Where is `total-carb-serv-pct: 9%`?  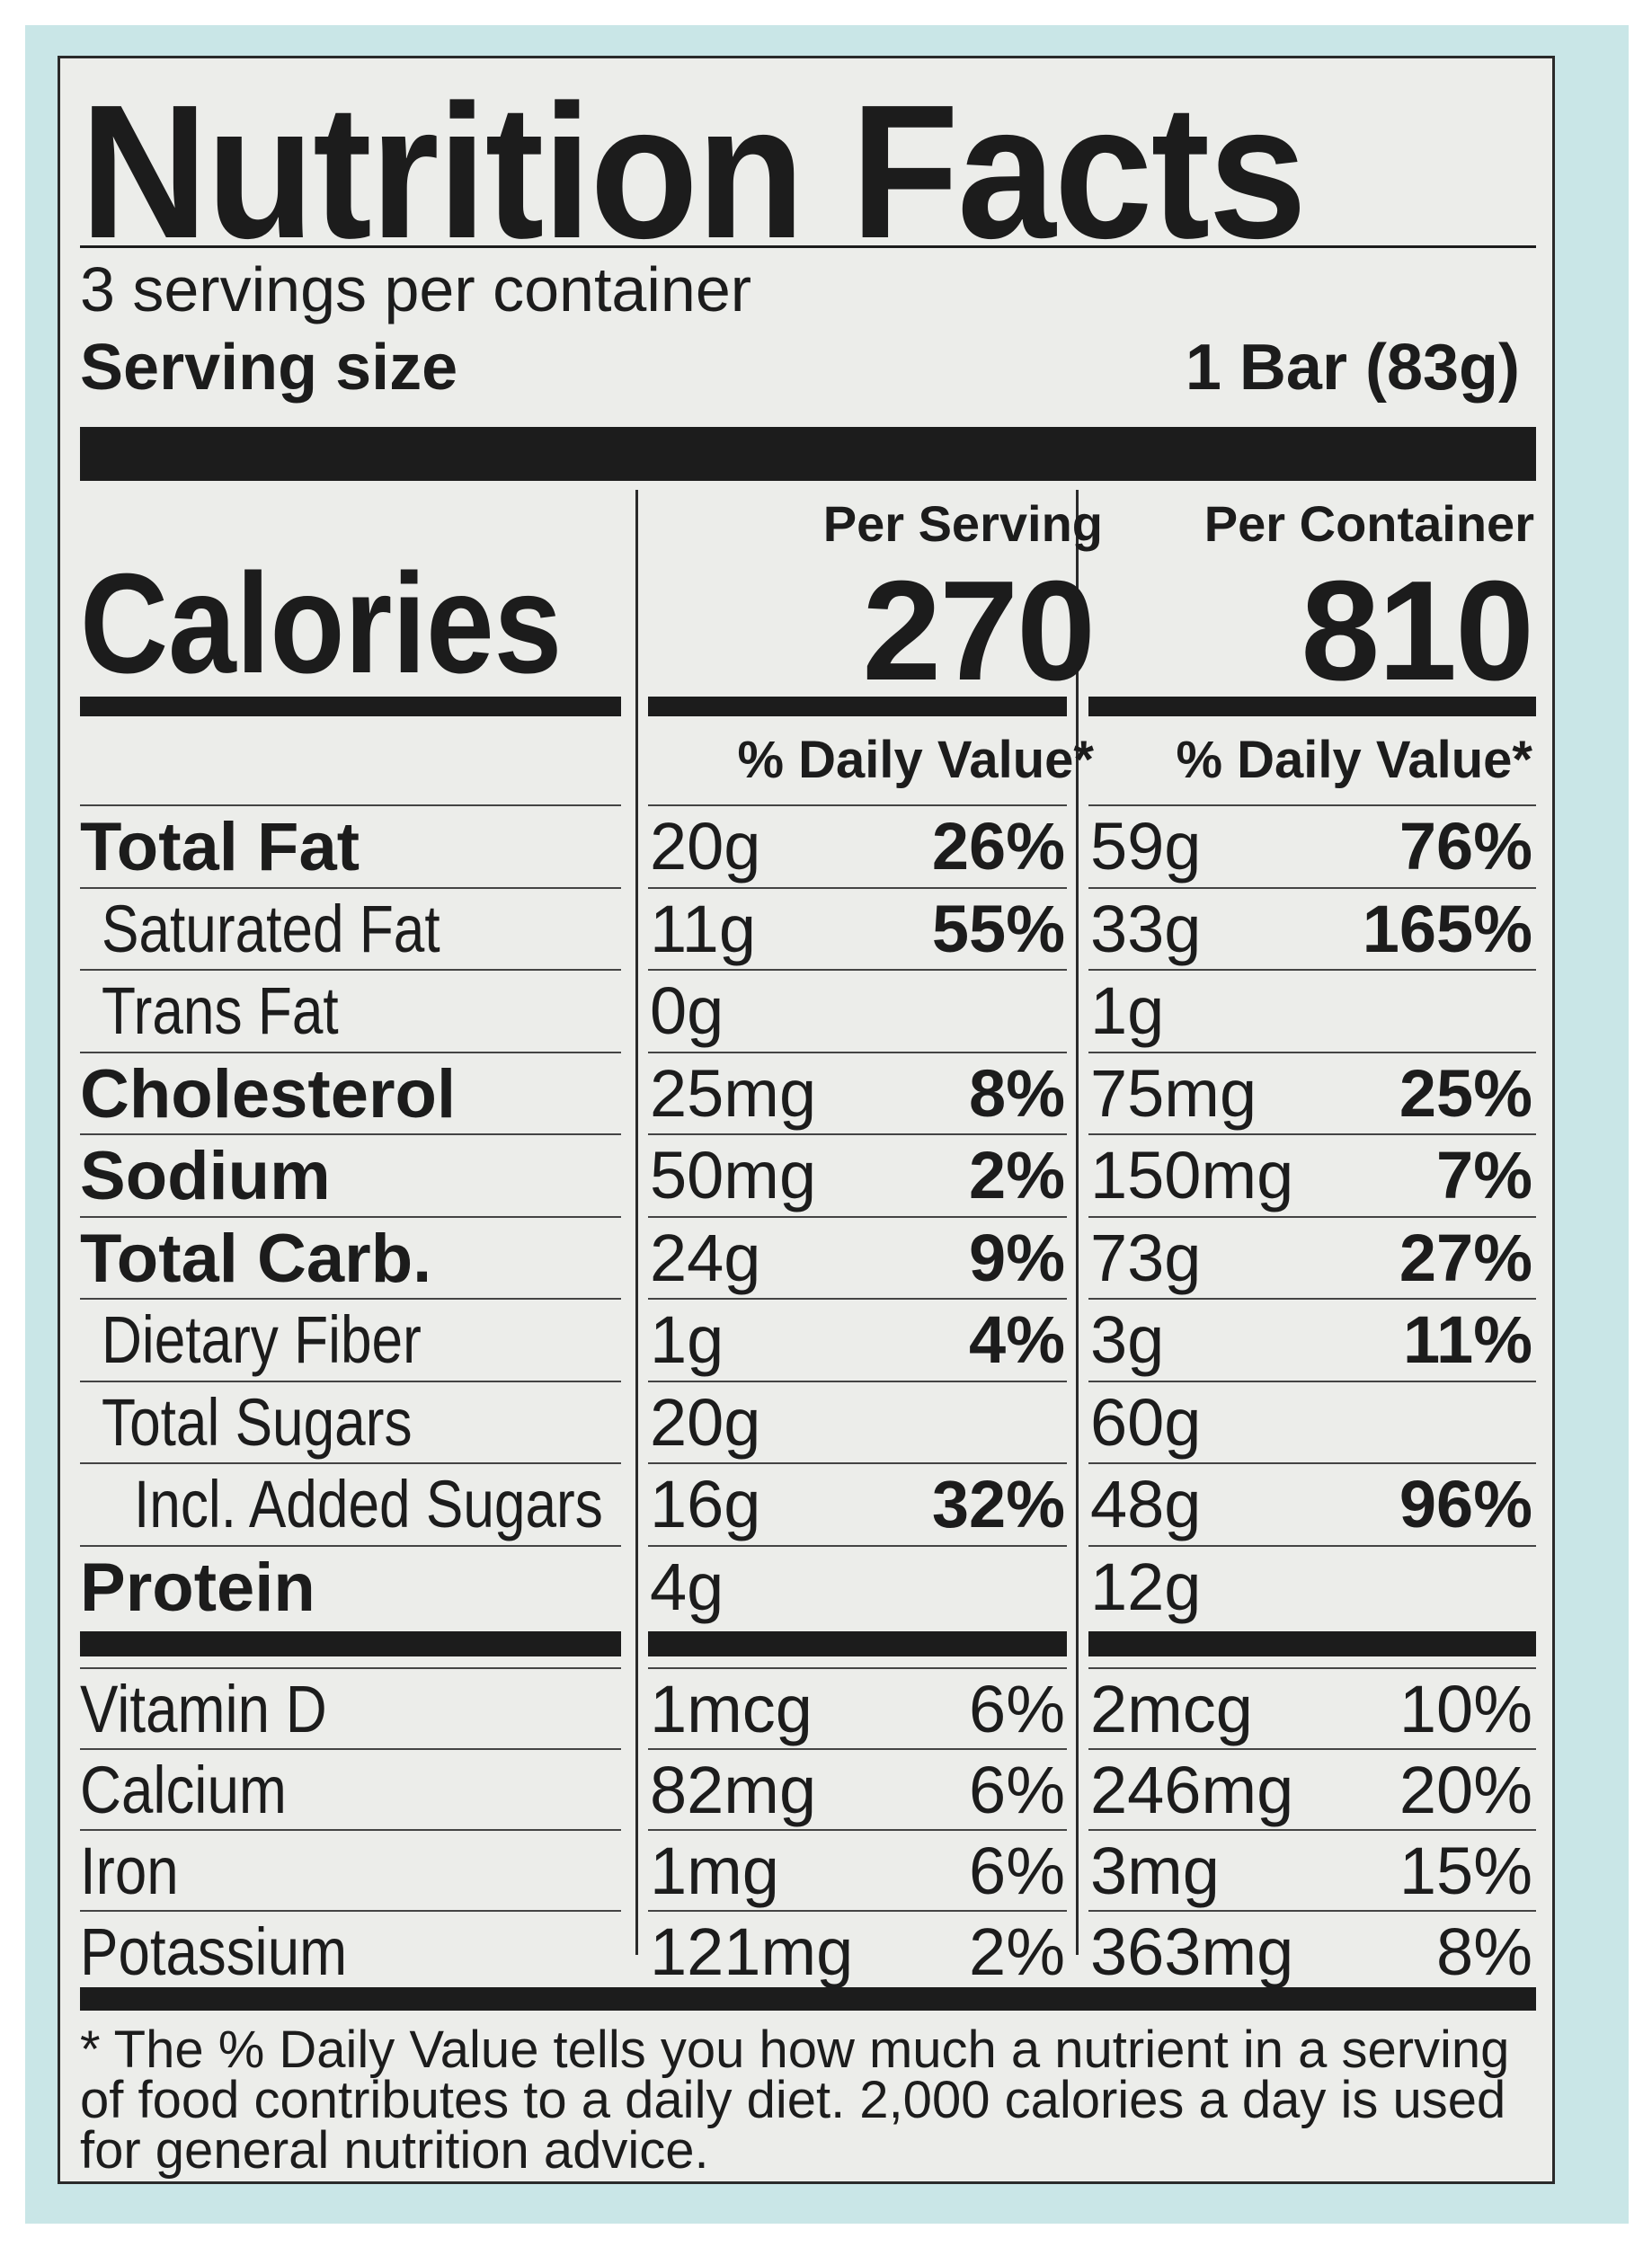
total-carb-serv-pct: 9% is located at coordinates (1017, 1258).